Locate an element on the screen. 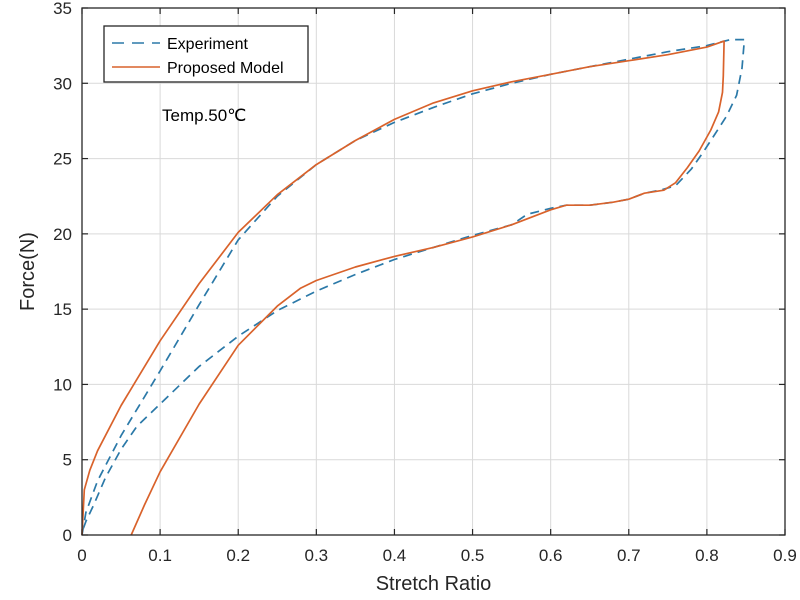  legend: Experiment Proposed Model is located at coordinates (206, 54).